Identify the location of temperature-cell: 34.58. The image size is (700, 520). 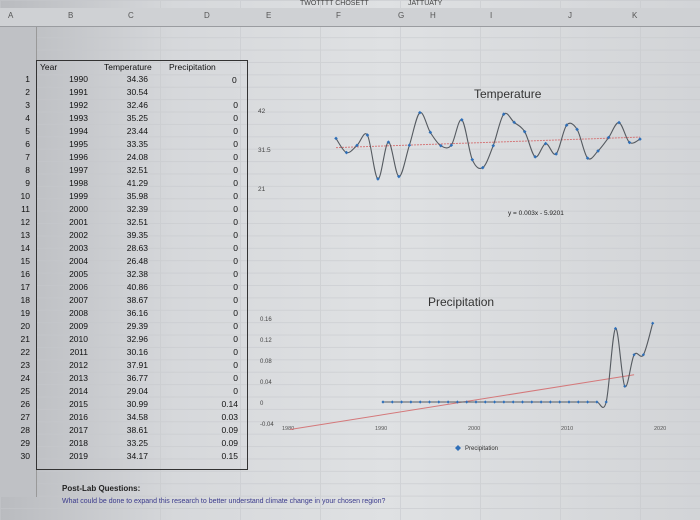
(137, 417).